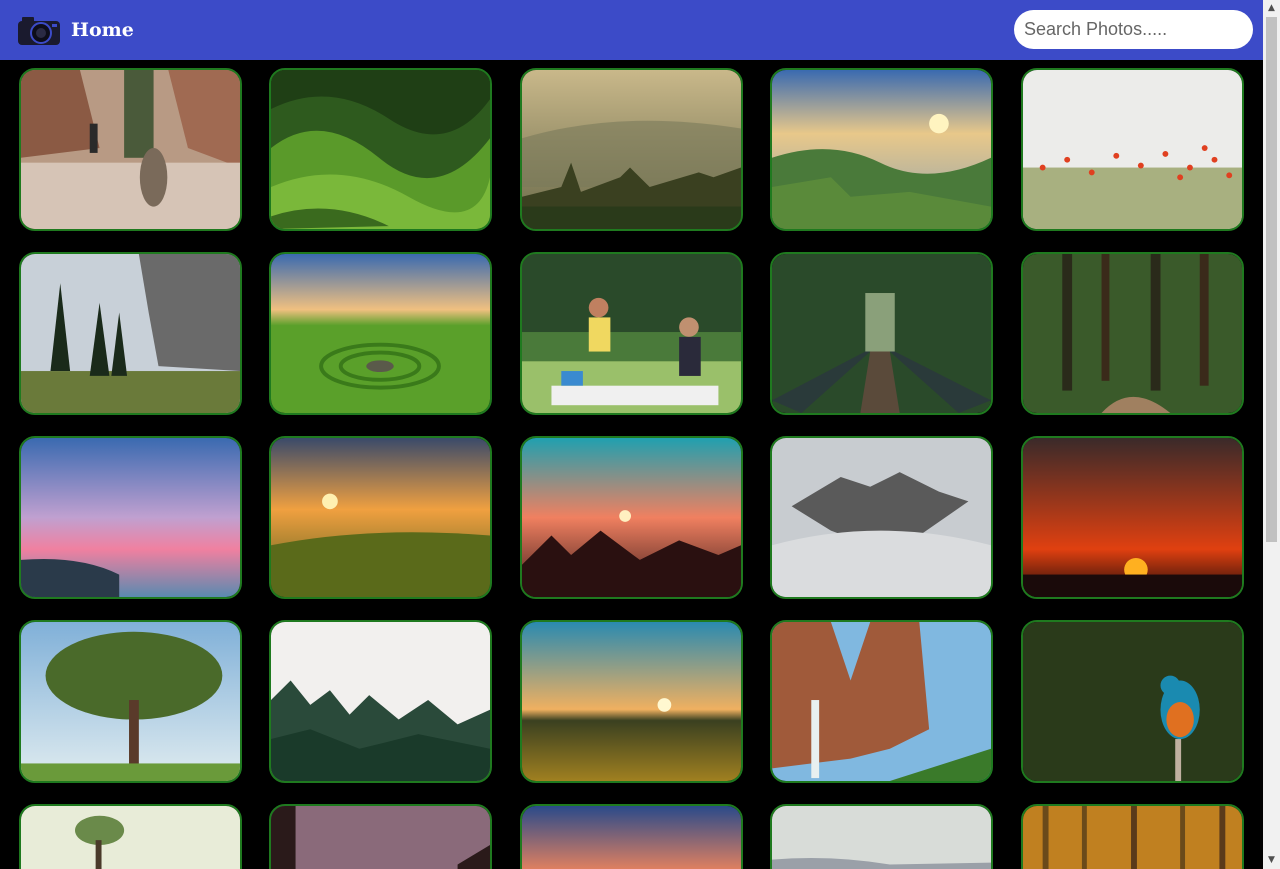  I want to click on photo-lone-tree, so click(130, 701).